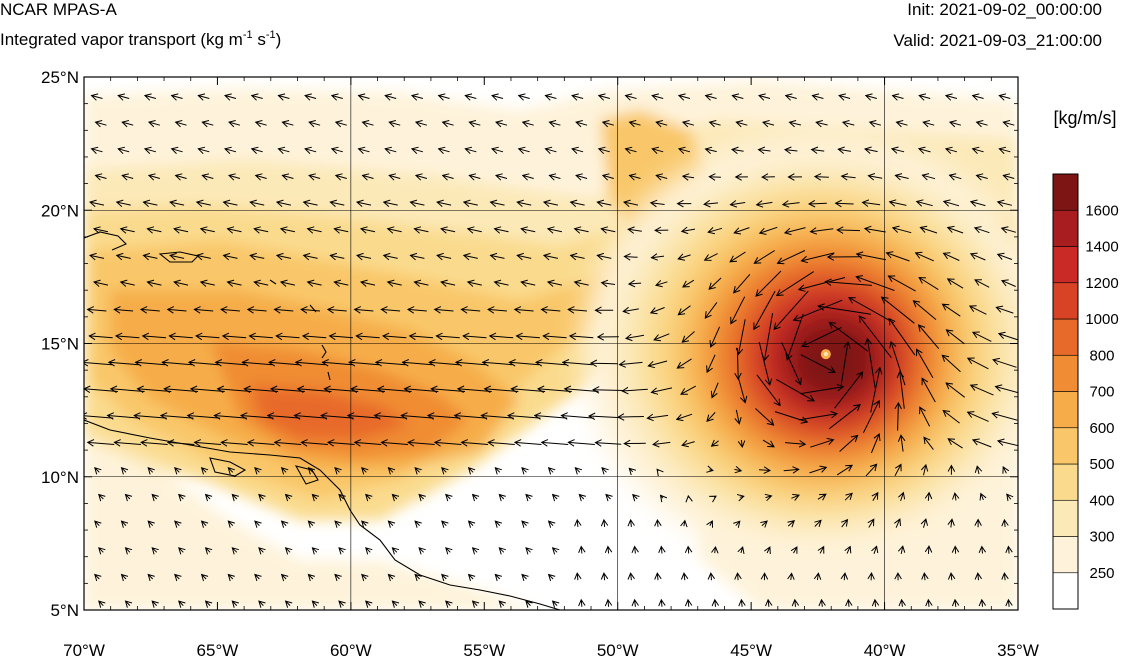 This screenshot has height=659, width=1125. I want to click on ivt-band-250-south, so click(312, 540).